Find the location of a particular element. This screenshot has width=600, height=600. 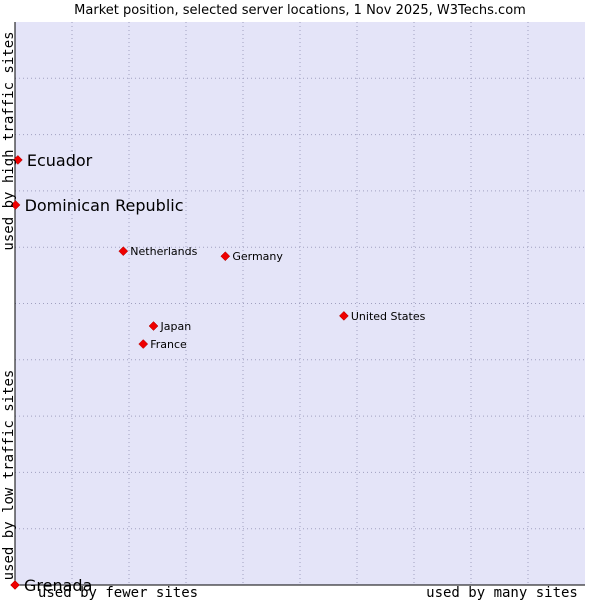

data-point-ecuador: Ecuador is located at coordinates (52, 160).